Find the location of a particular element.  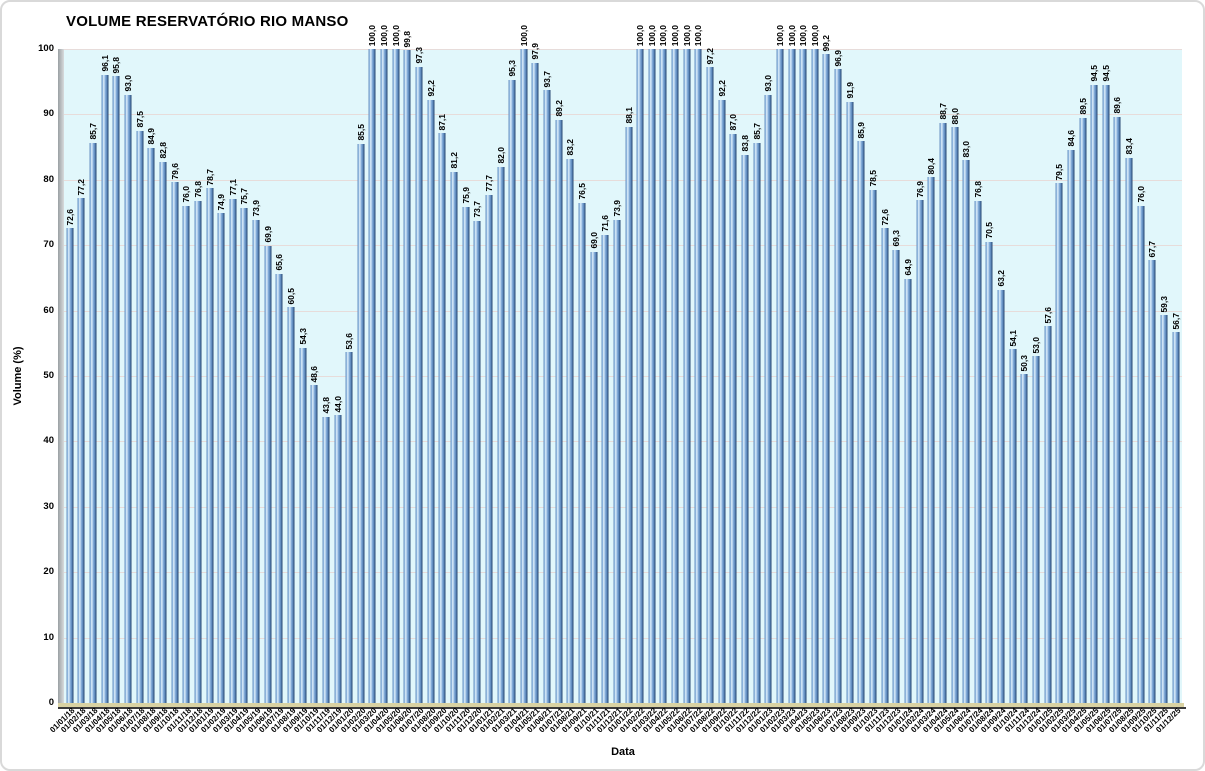

bar-slot: 100,0 01/03/20 is located at coordinates (364, 380).